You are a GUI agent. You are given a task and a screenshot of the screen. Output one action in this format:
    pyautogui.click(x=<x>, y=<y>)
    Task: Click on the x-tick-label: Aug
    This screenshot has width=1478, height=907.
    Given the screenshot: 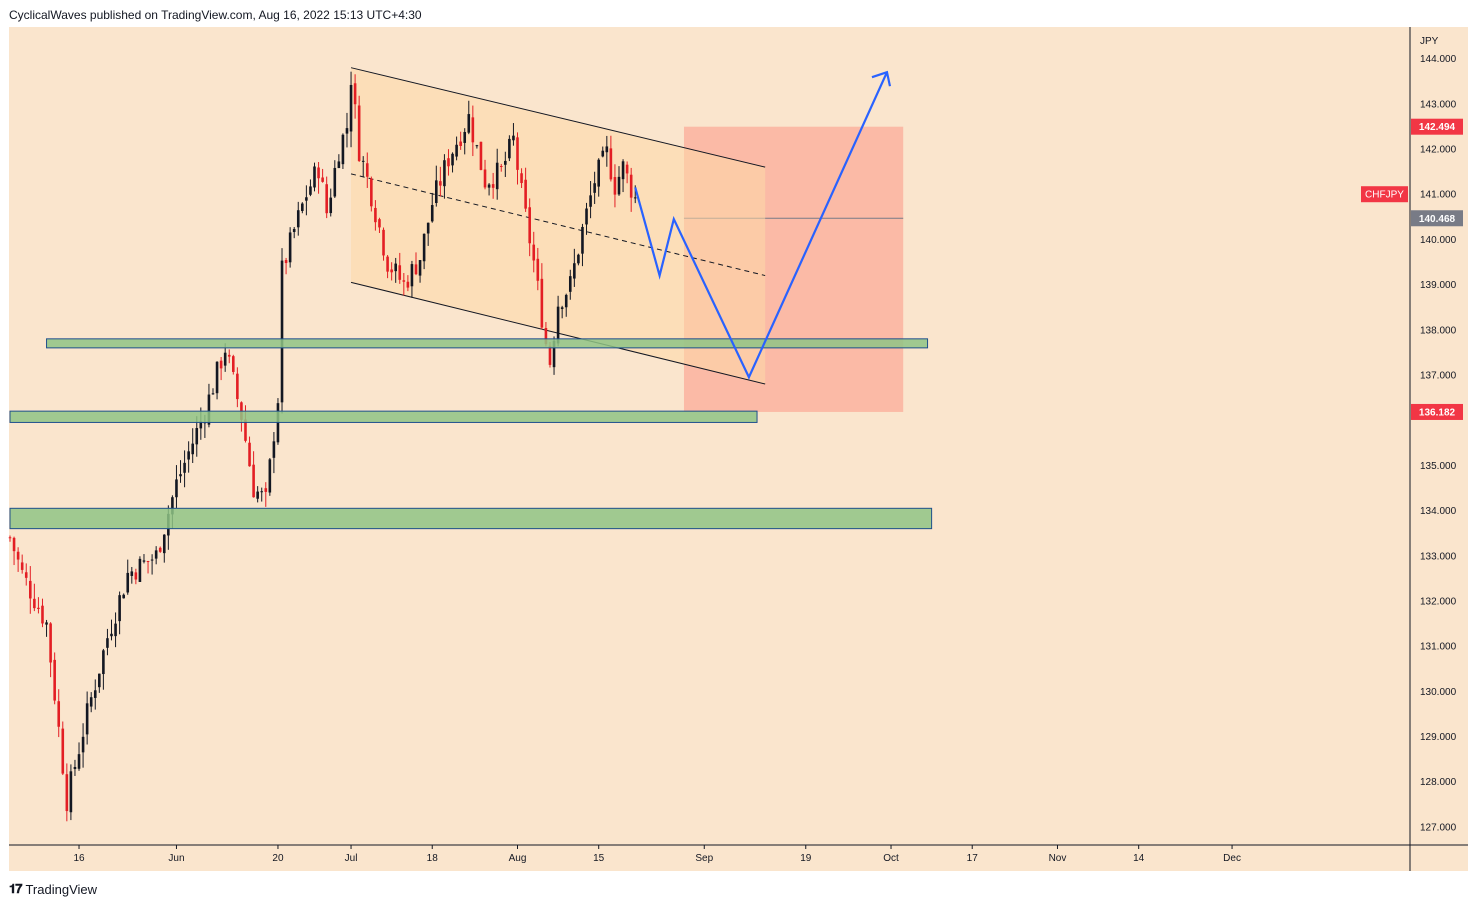 What is the action you would take?
    pyautogui.click(x=518, y=858)
    